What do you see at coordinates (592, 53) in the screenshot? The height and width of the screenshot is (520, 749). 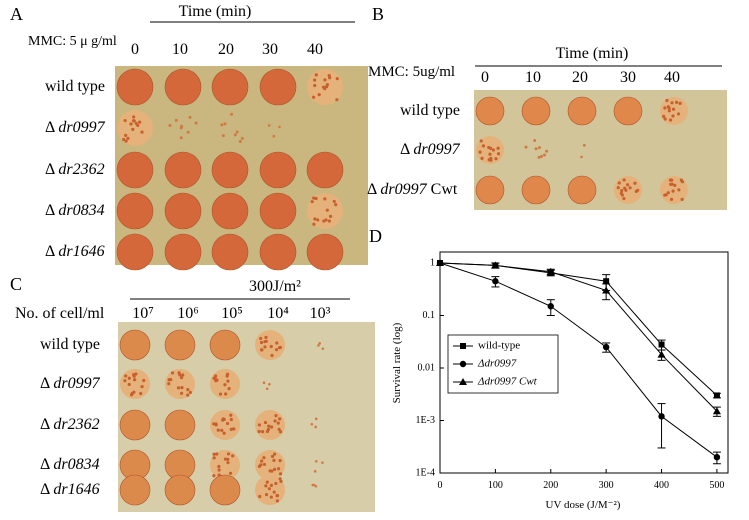 I see `time-title: Time (min)` at bounding box center [592, 53].